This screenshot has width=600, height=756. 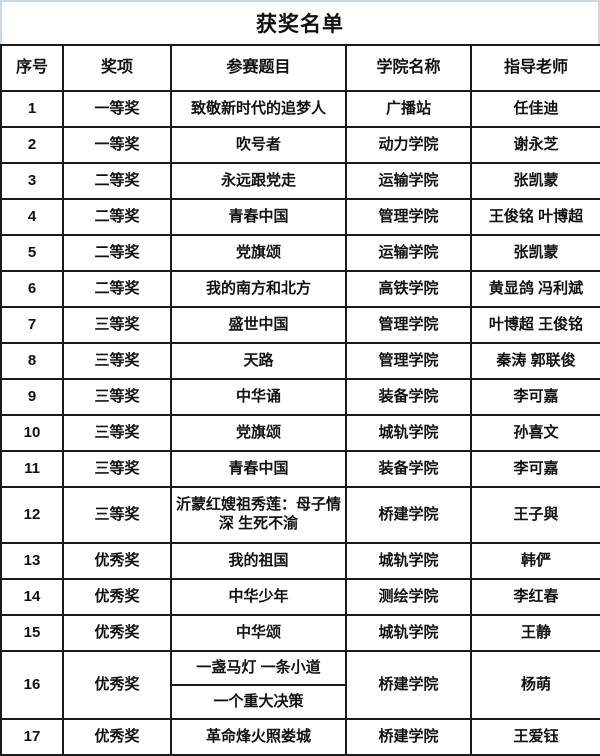 I want to click on cell-no: 10, so click(x=32, y=433).